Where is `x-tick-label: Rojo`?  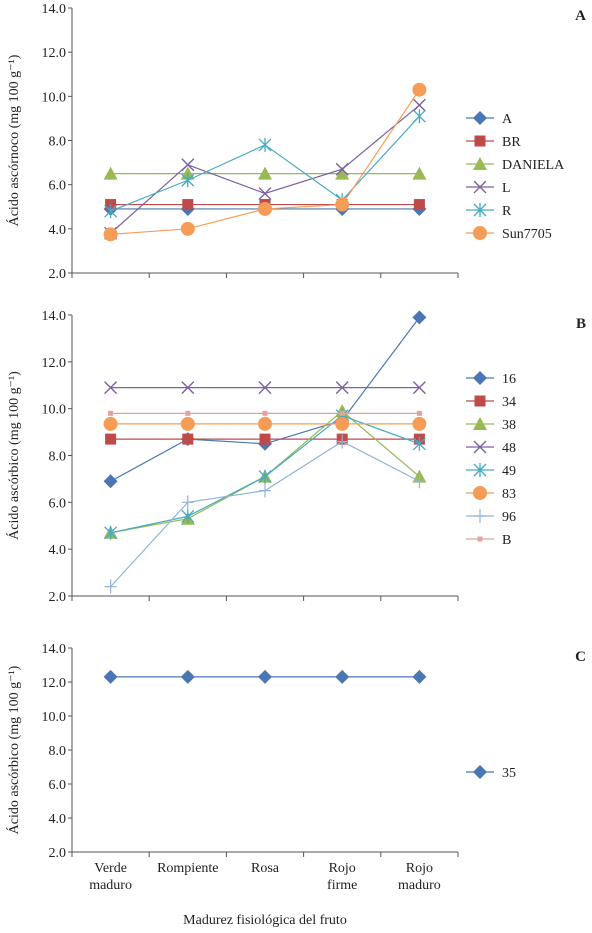 x-tick-label: Rojo is located at coordinates (342, 868).